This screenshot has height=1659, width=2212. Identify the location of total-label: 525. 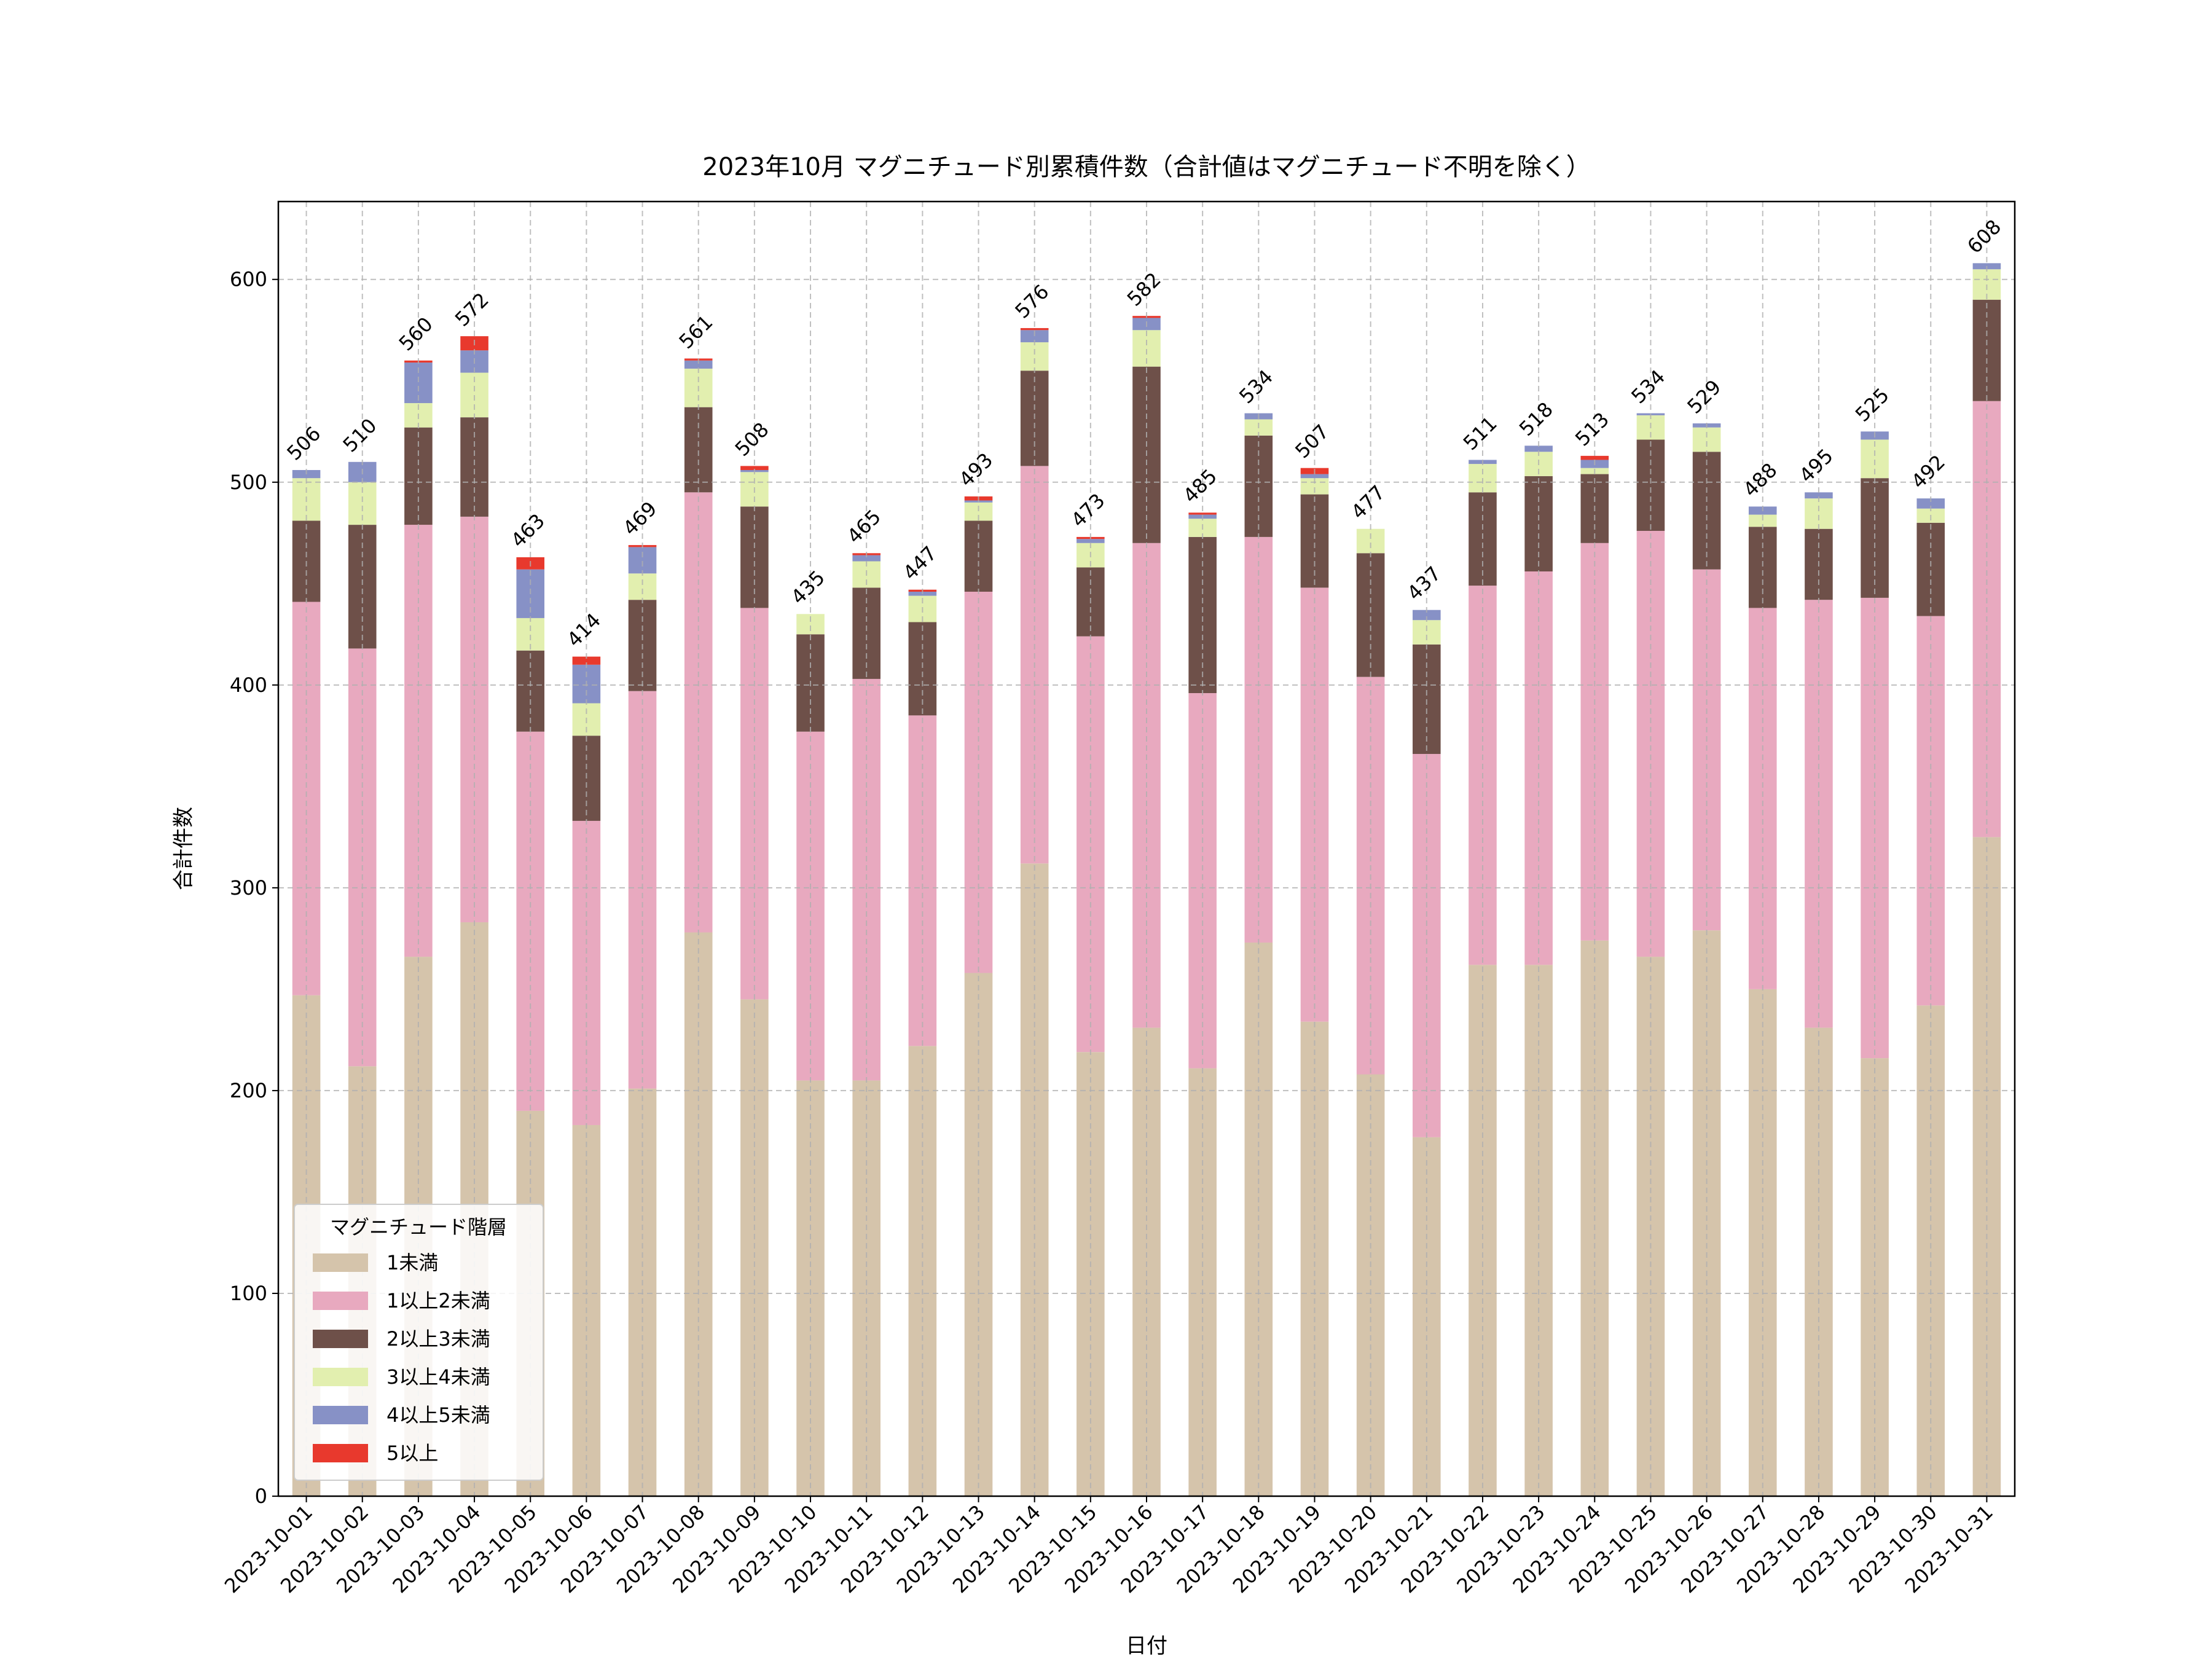
(1872, 404).